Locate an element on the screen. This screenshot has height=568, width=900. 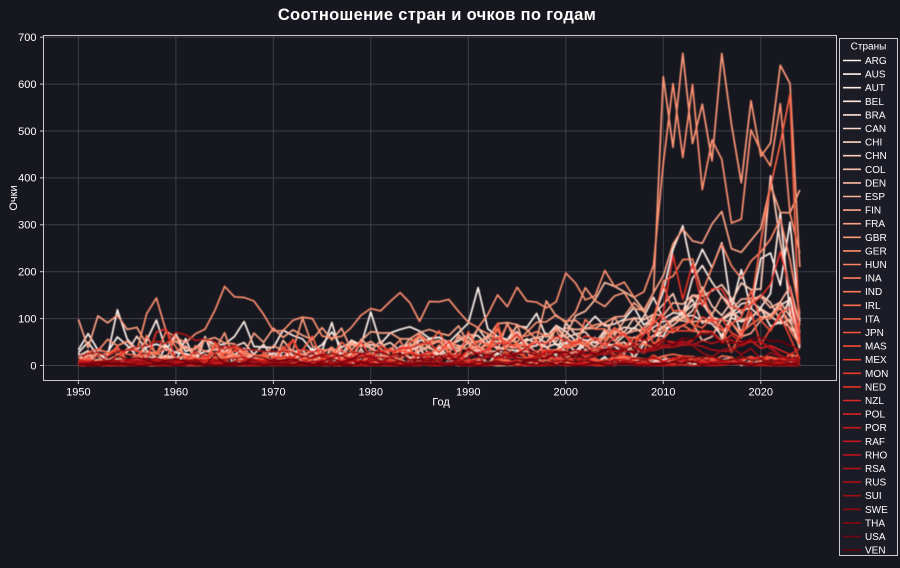
svg-text: ARG is located at coordinates (876, 61).